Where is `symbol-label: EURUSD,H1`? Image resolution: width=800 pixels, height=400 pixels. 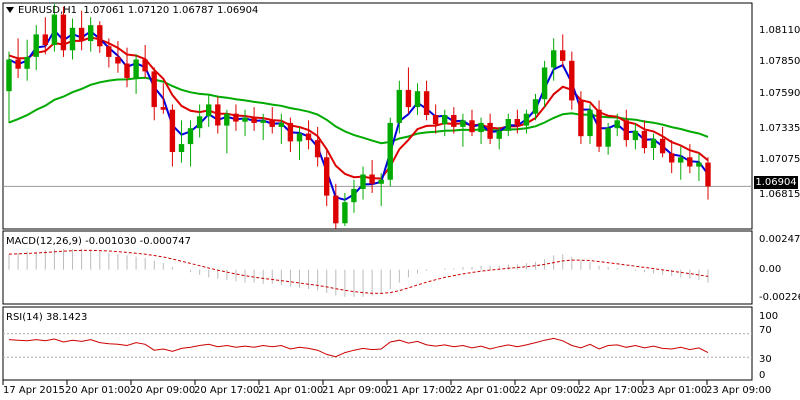
symbol-label: EURUSD,H1 is located at coordinates (48, 10).